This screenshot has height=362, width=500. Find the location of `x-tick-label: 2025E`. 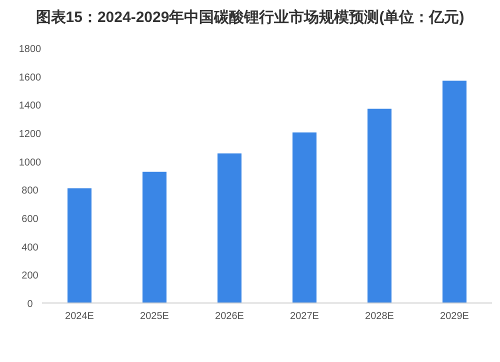

x-tick-label: 2025E is located at coordinates (155, 316).